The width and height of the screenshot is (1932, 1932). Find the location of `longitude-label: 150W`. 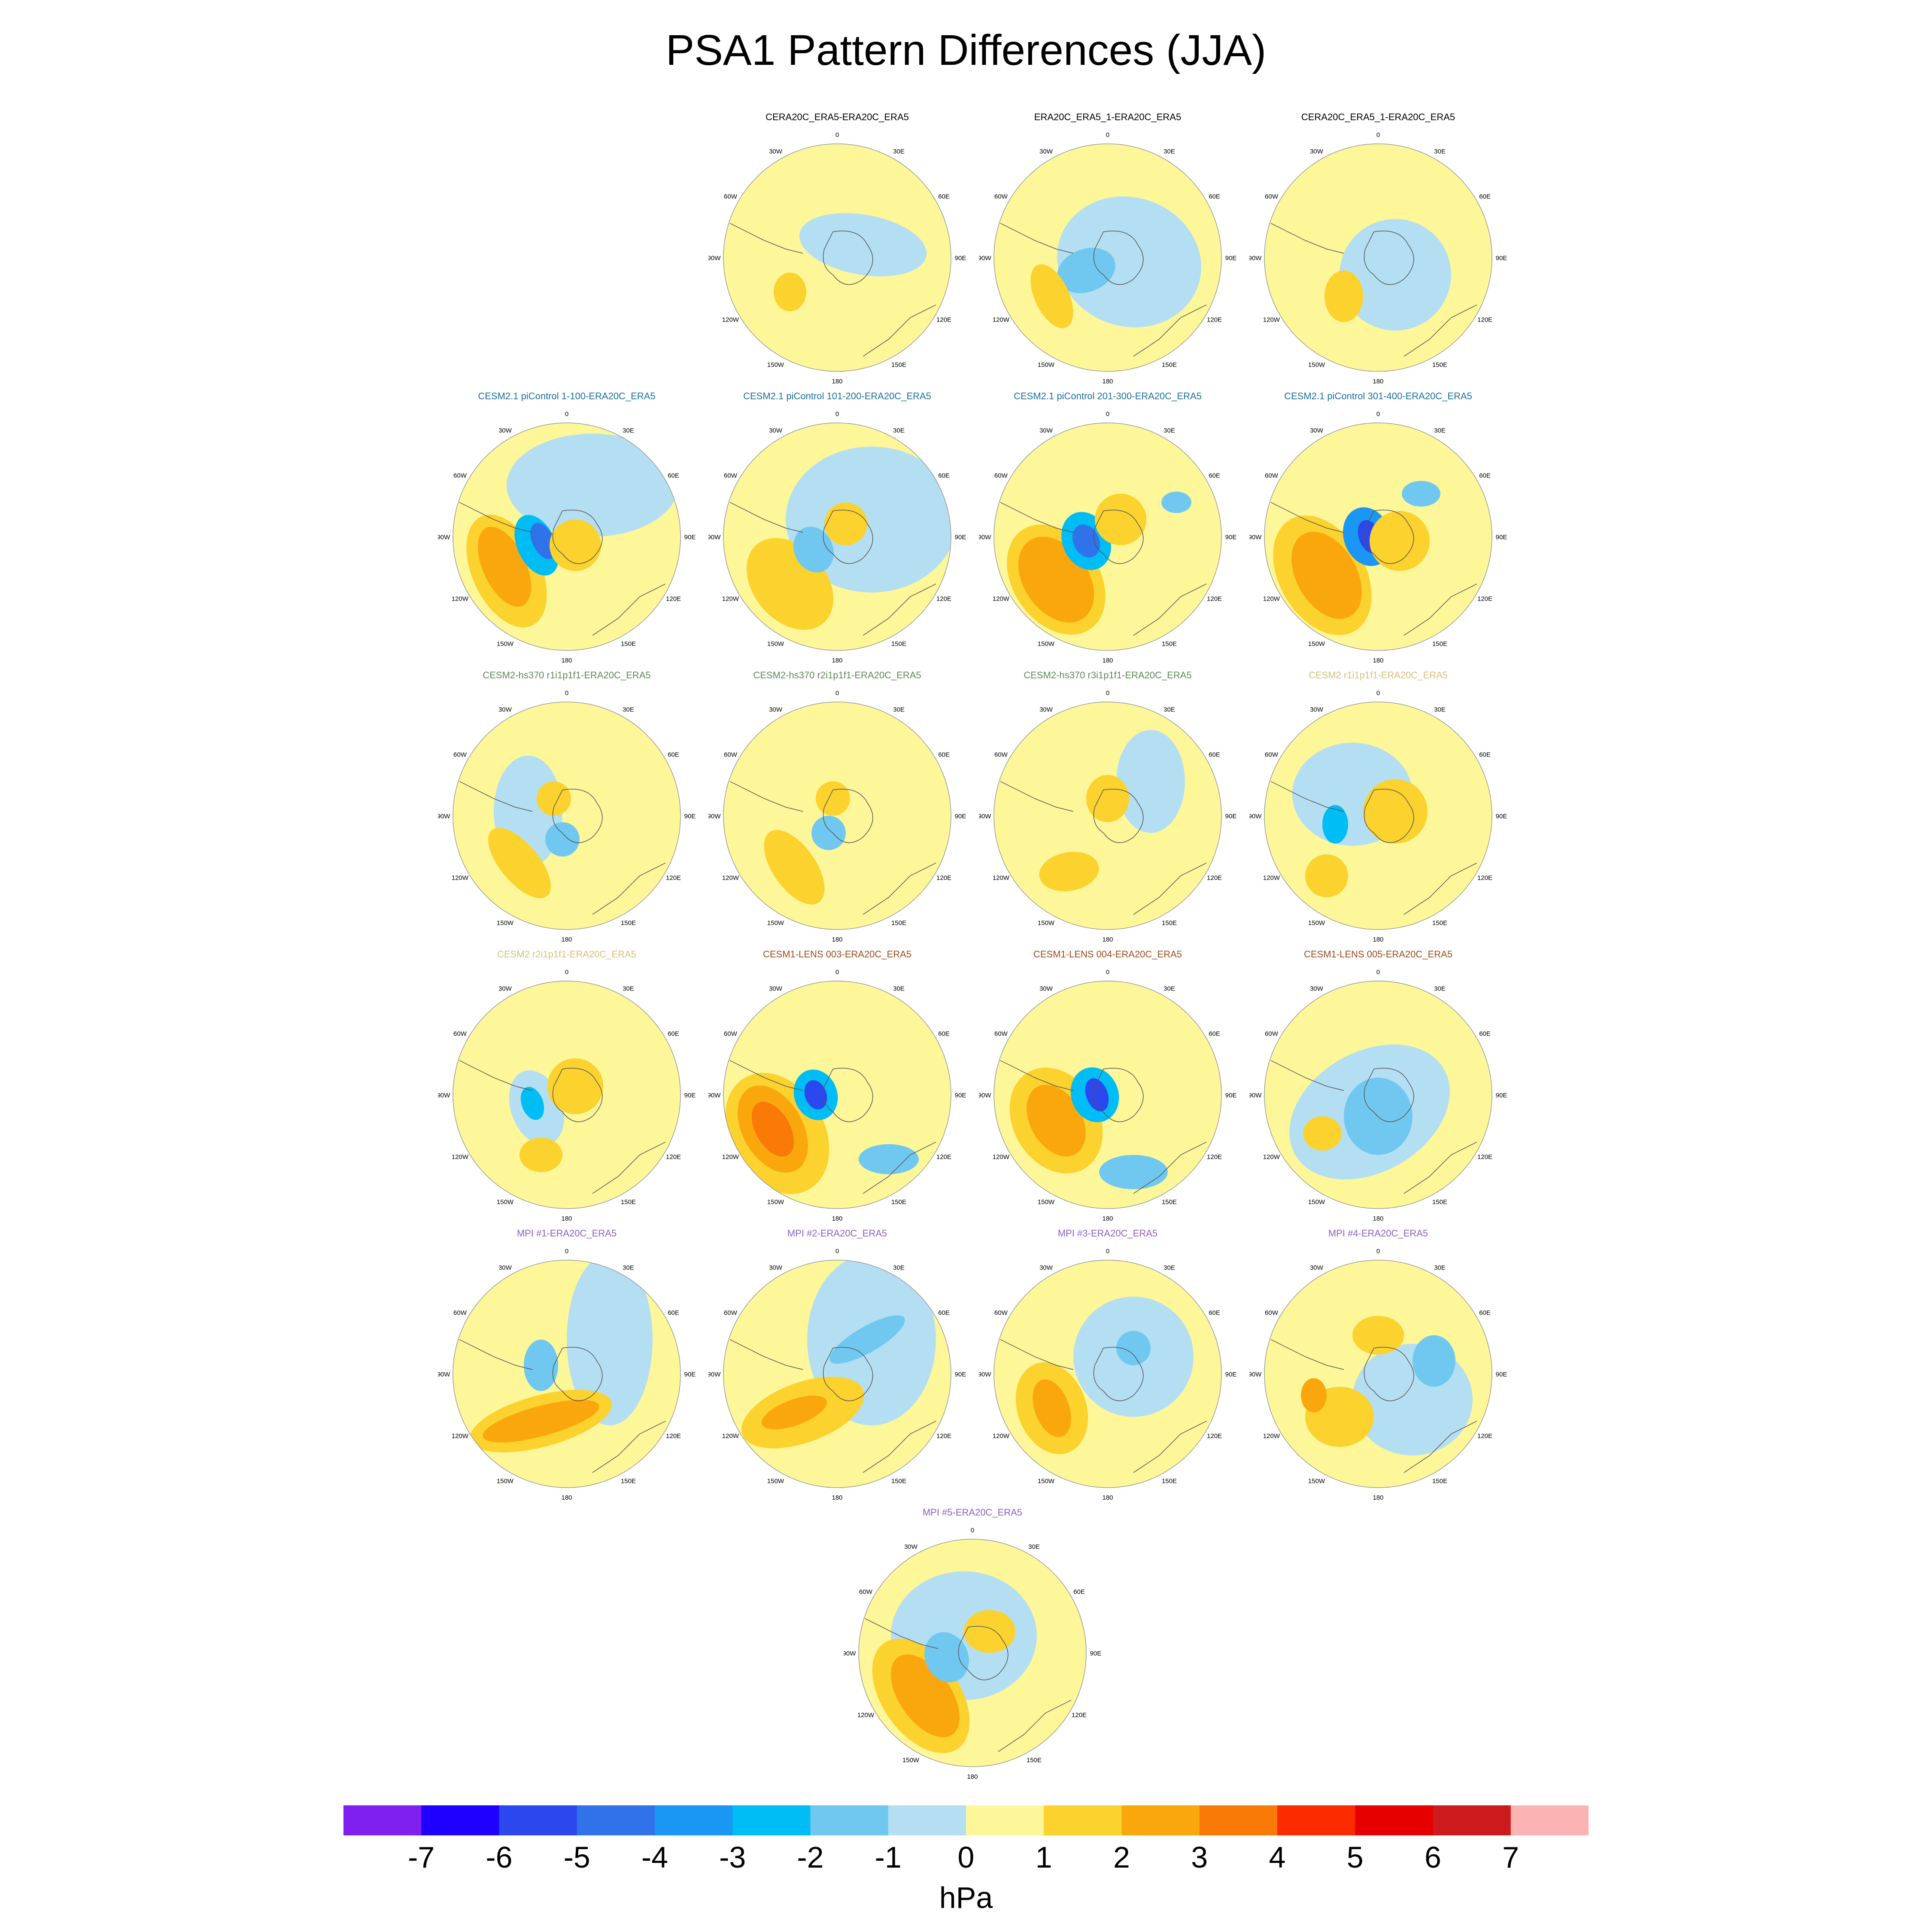

longitude-label: 150W is located at coordinates (775, 1481).